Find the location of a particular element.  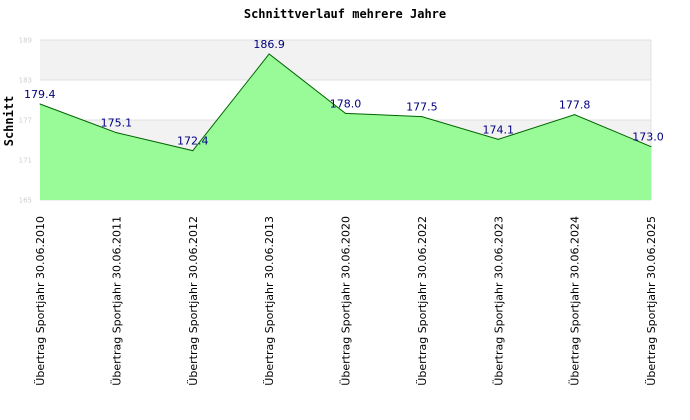

y-tick-labels: 189 183 177 171 165 is located at coordinates (25, 121).